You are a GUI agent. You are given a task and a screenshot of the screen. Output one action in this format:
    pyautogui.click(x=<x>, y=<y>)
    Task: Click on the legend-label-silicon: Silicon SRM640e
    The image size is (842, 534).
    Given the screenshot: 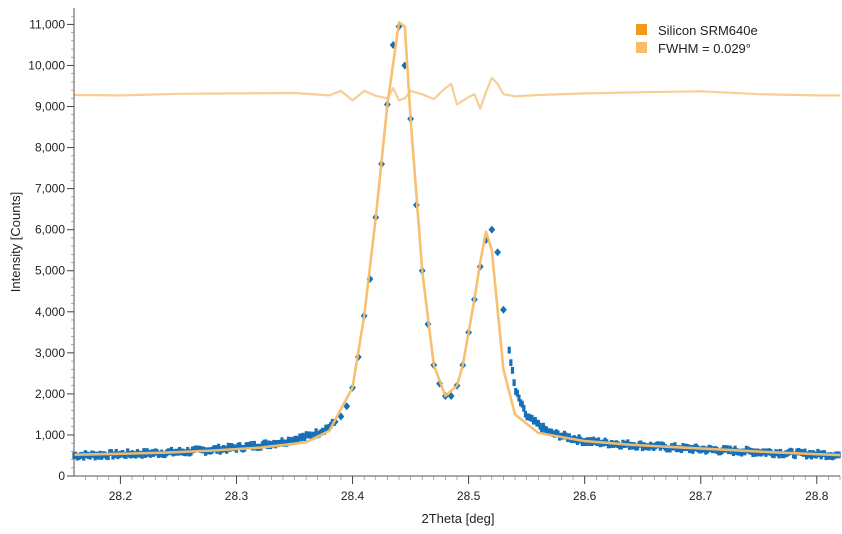 What is the action you would take?
    pyautogui.click(x=708, y=30)
    